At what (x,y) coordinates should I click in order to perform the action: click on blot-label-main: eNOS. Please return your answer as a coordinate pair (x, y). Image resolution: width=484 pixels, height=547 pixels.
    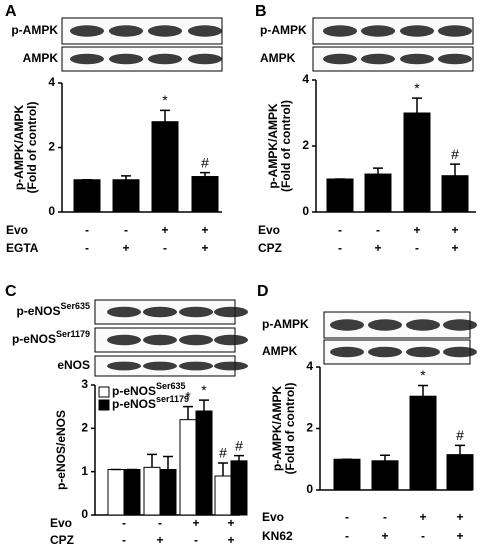
    Looking at the image, I should click on (73, 365).